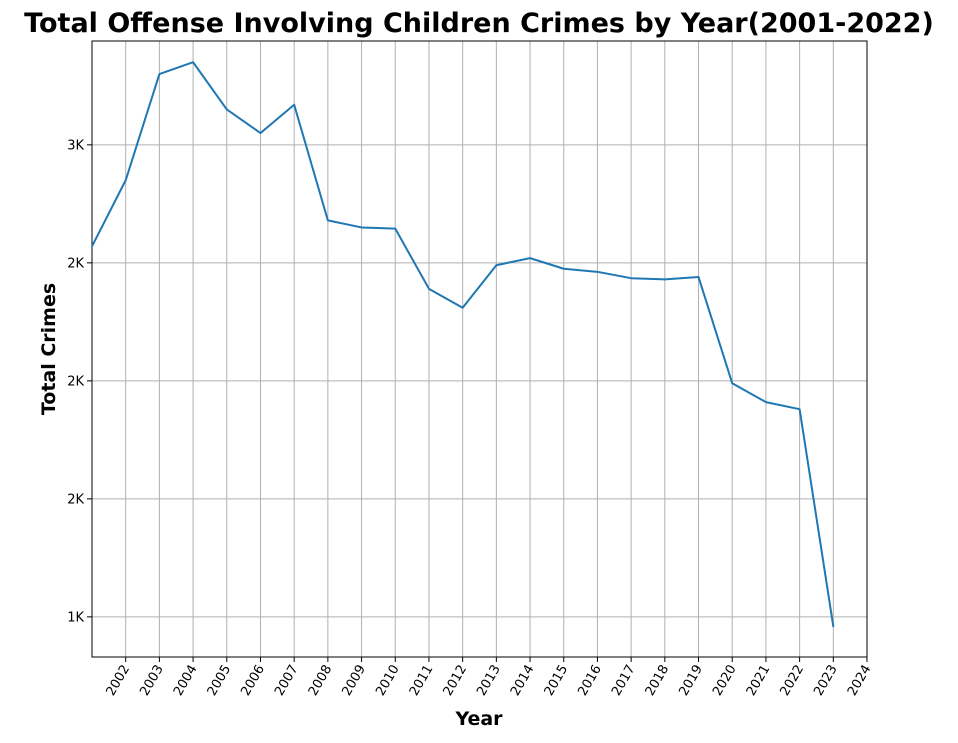 Image resolution: width=958 pixels, height=743 pixels. I want to click on x-tick-label: 2007, so click(287, 681).